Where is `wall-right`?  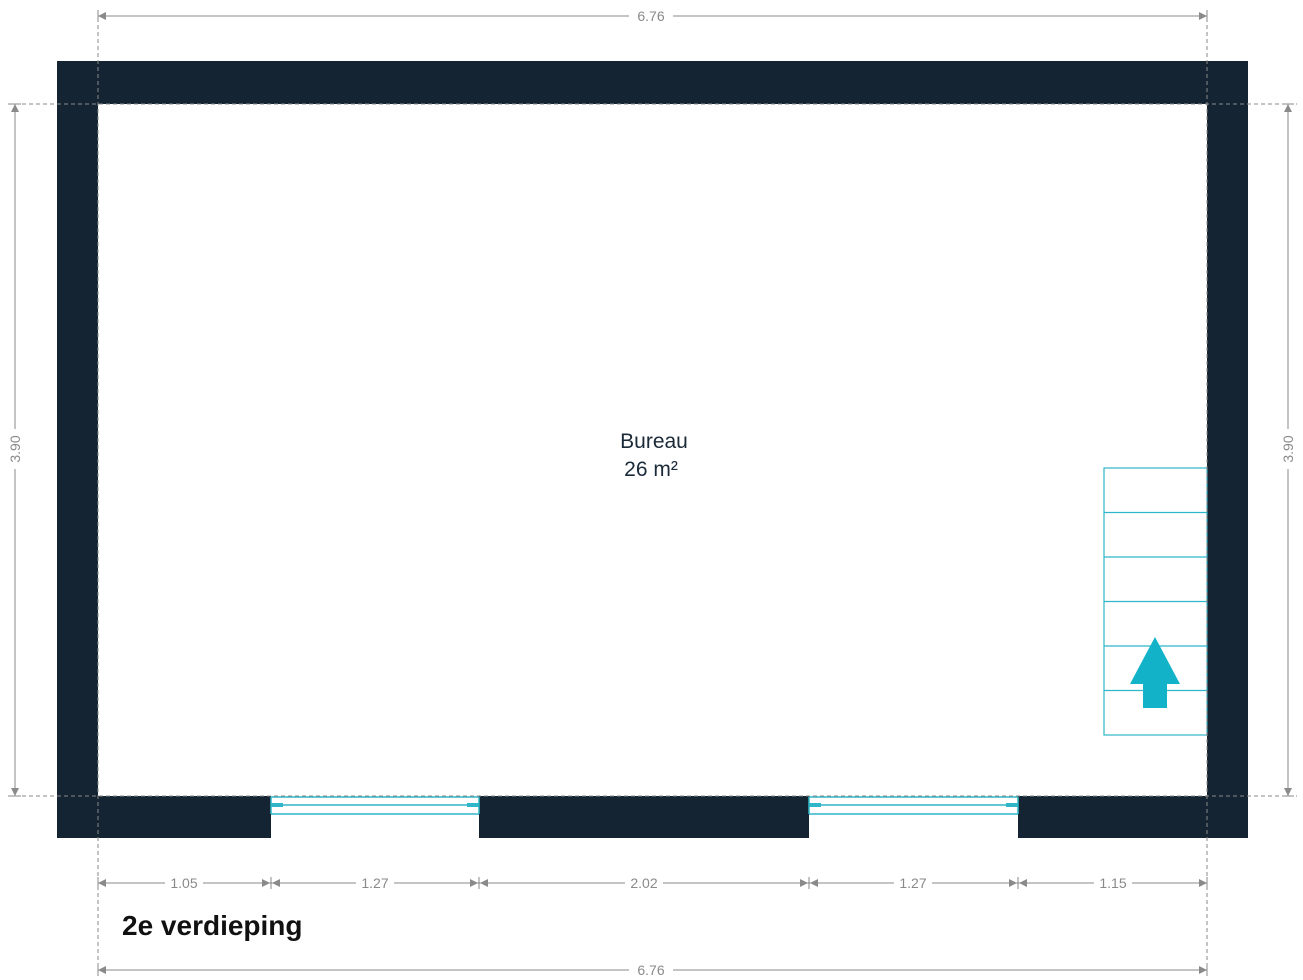 wall-right is located at coordinates (1227, 449).